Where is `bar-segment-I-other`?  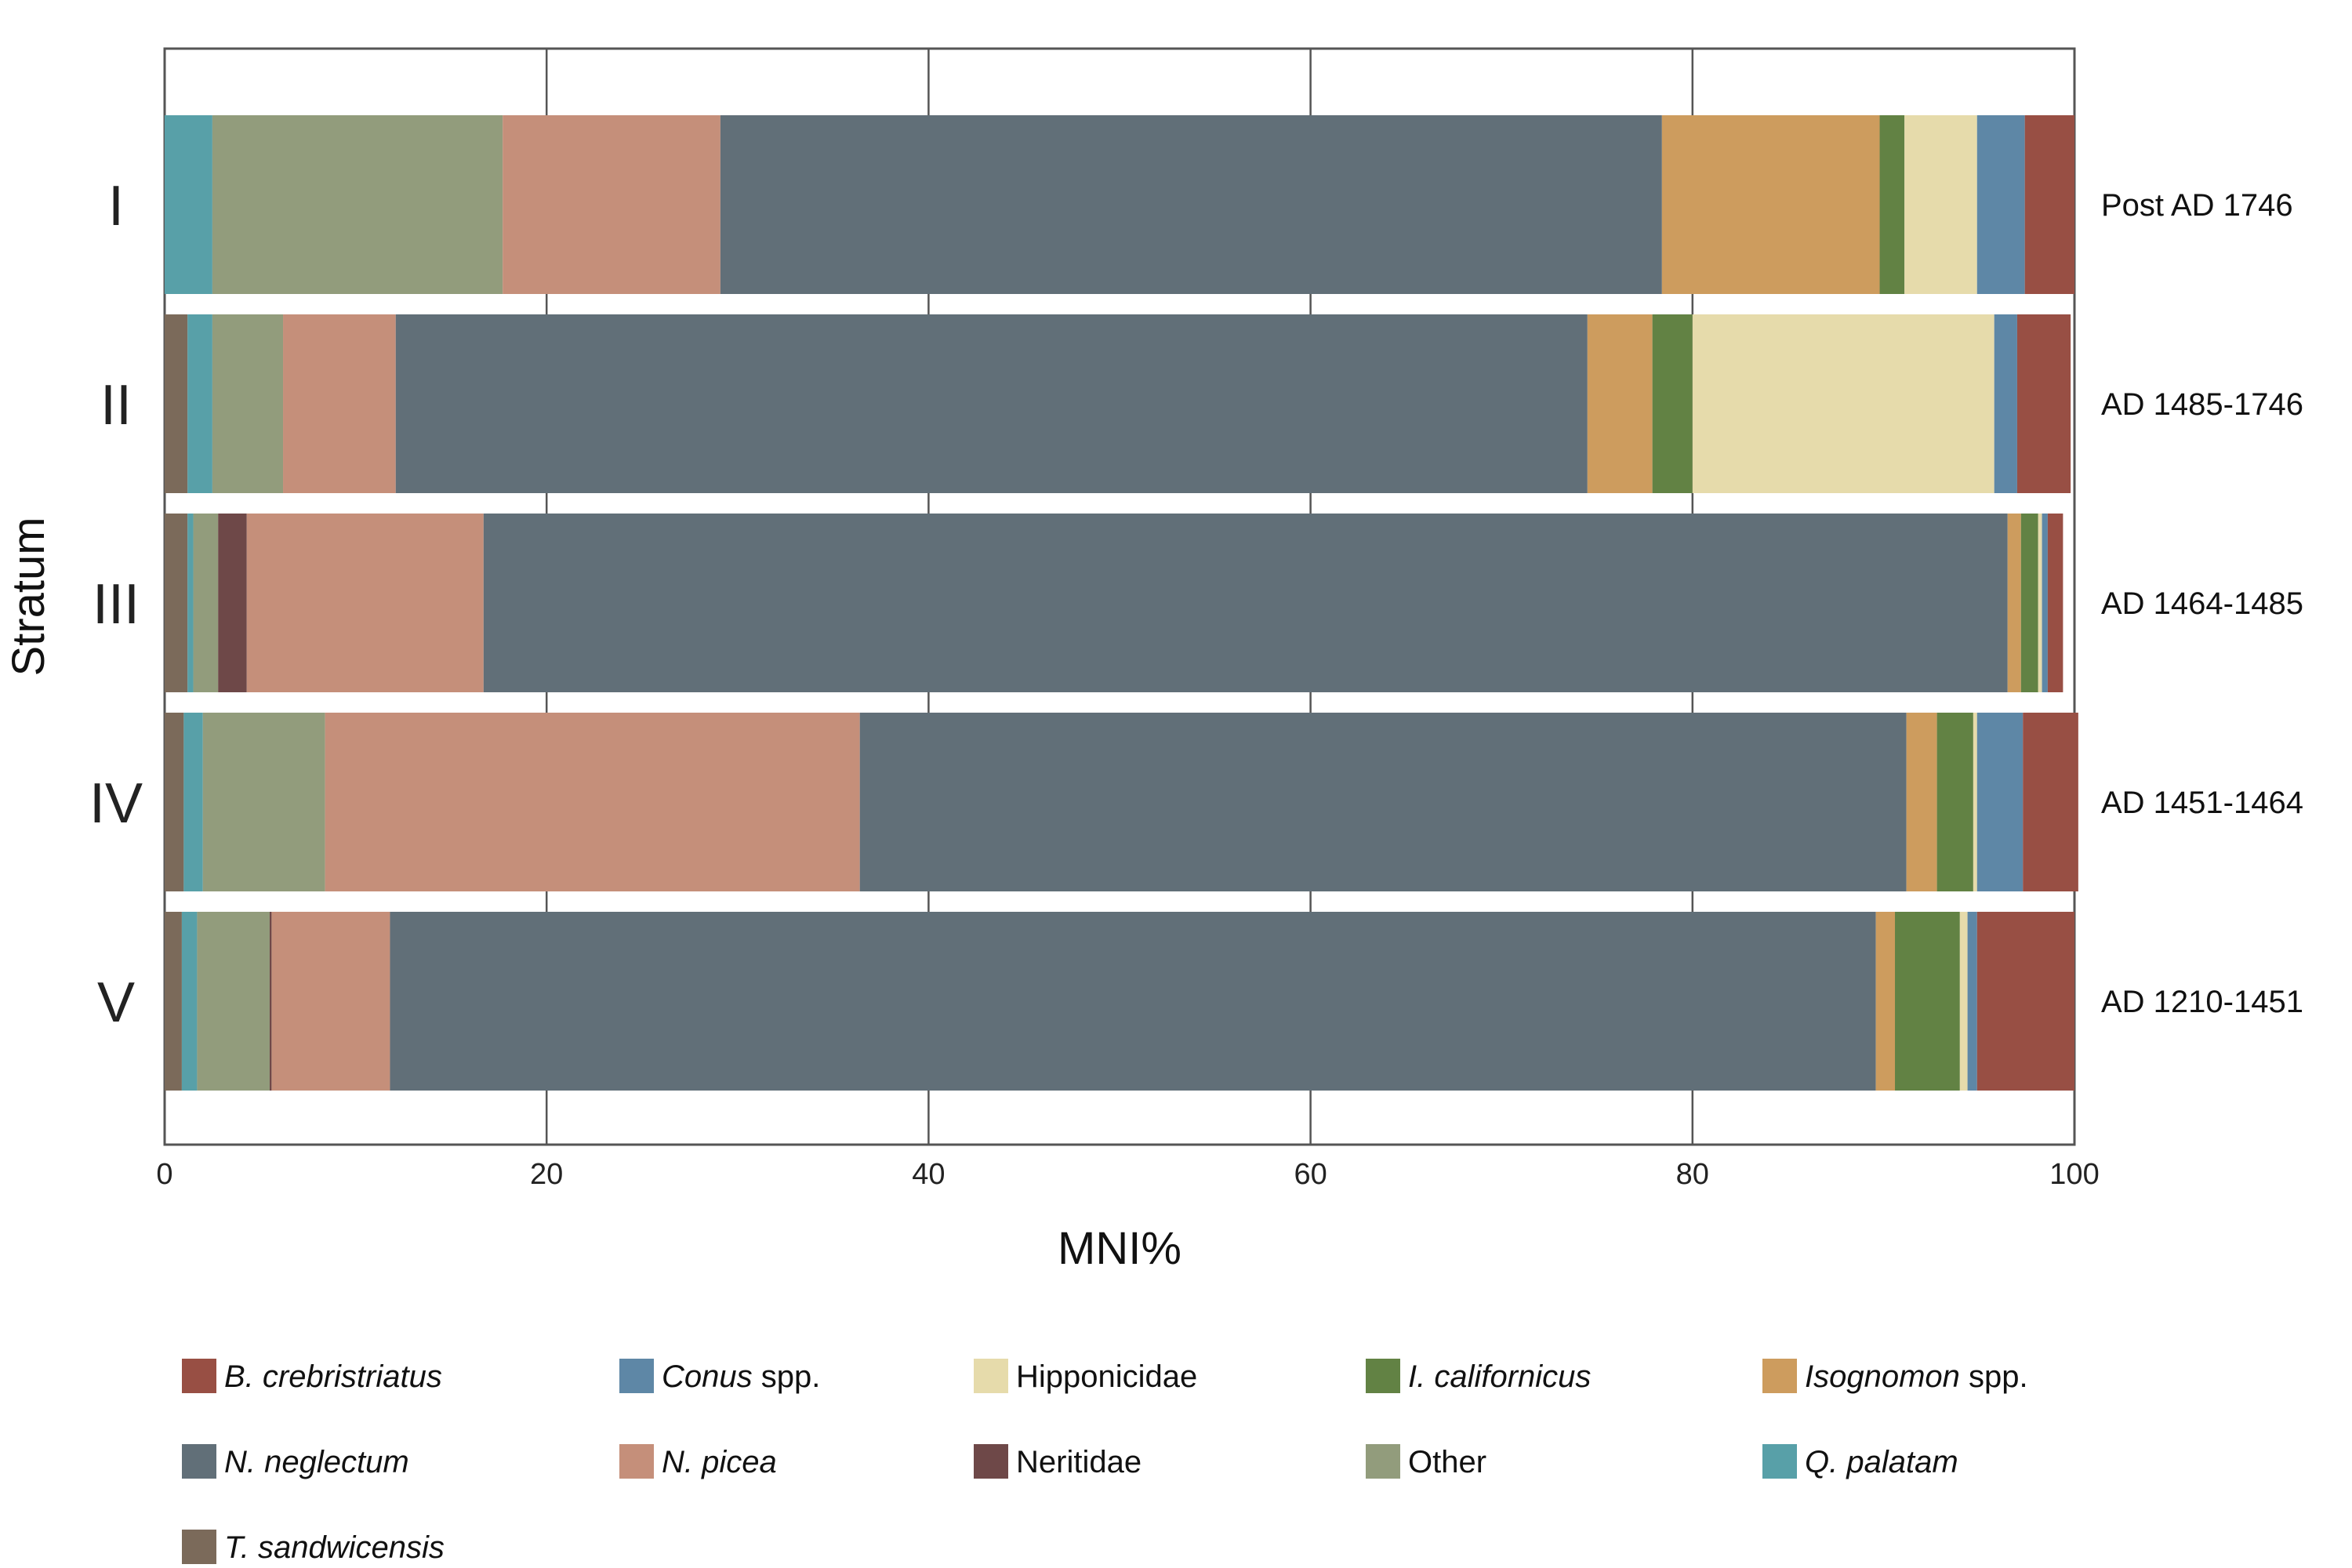 bar-segment-I-other is located at coordinates (357, 204).